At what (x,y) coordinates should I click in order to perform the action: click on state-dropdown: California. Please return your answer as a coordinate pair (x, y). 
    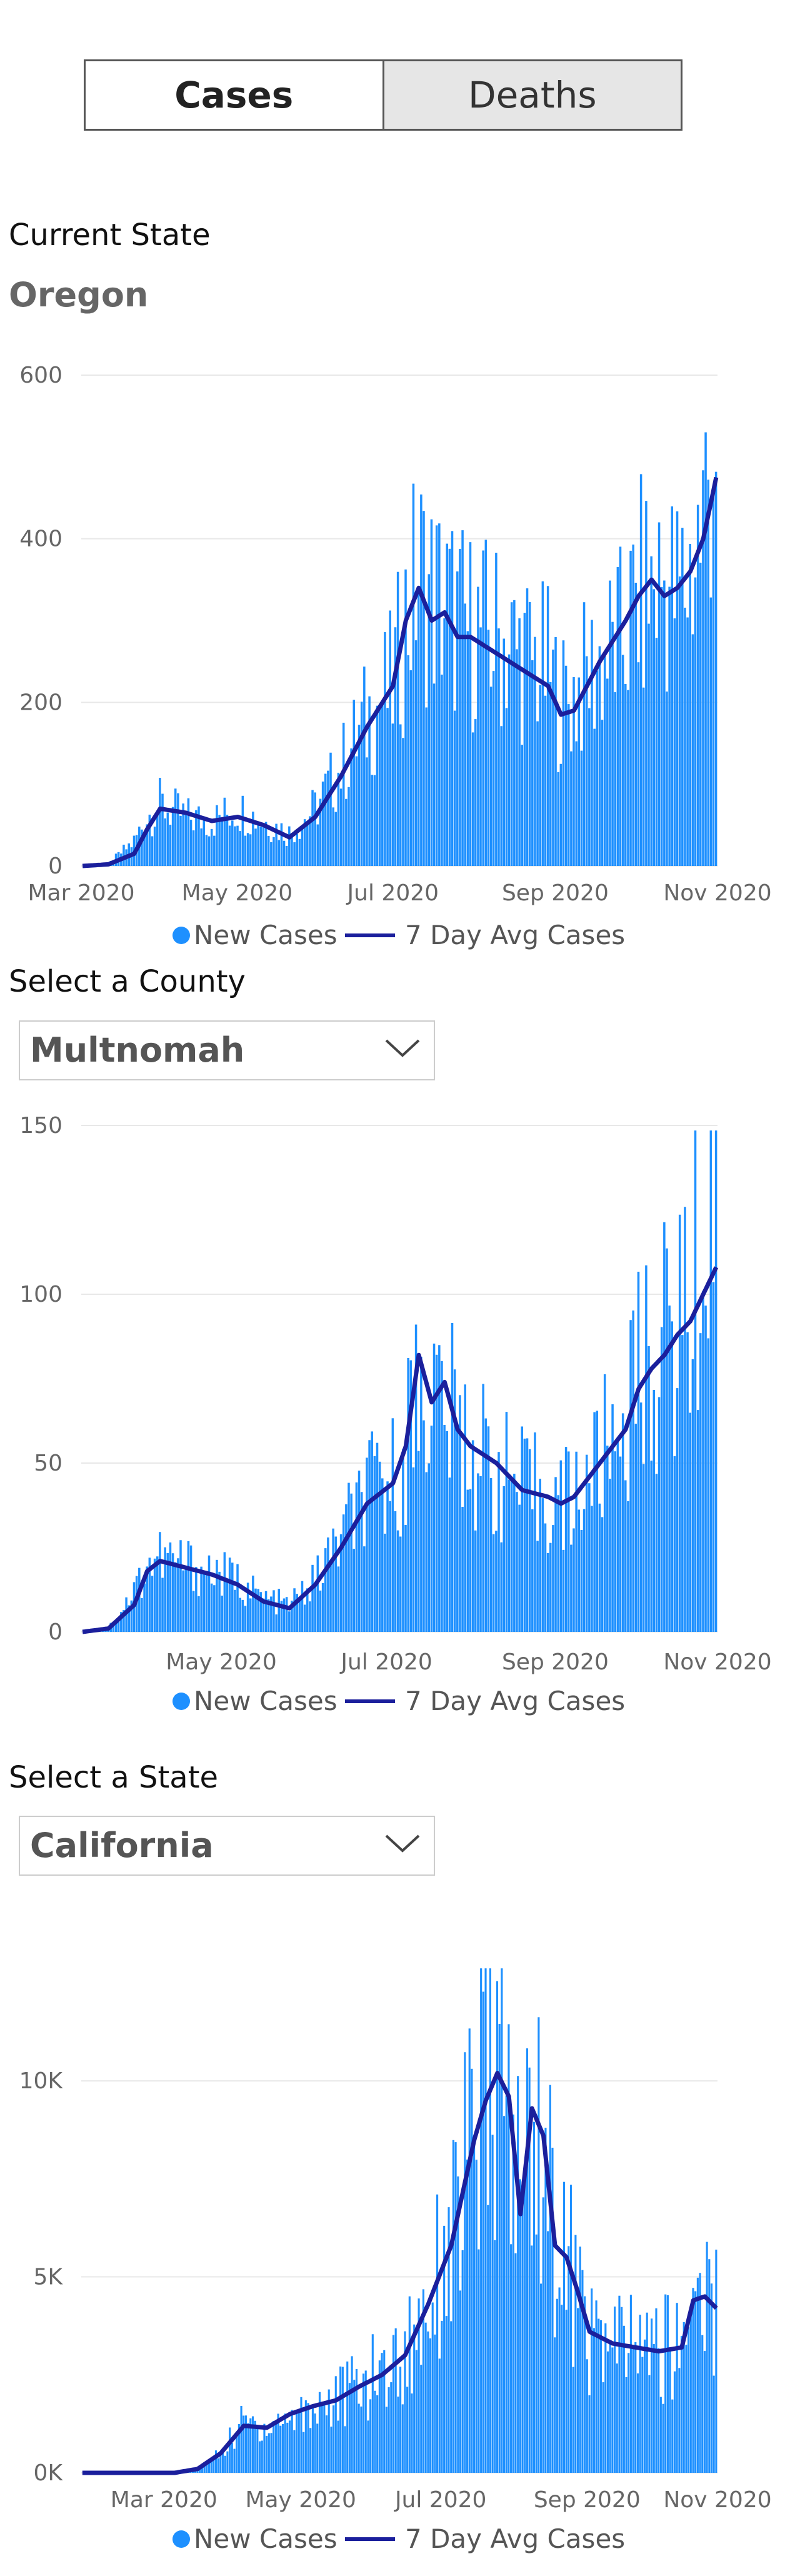
    Looking at the image, I should click on (227, 1846).